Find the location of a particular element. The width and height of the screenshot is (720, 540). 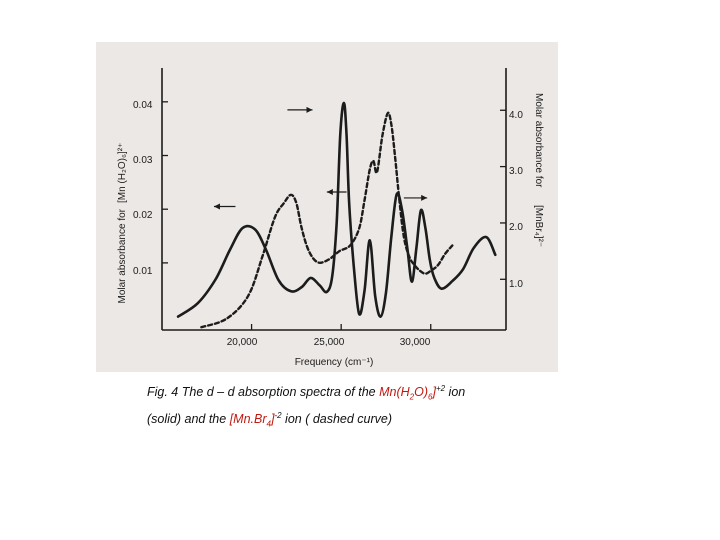

mnbr4-dashed-curve is located at coordinates (327, 220).